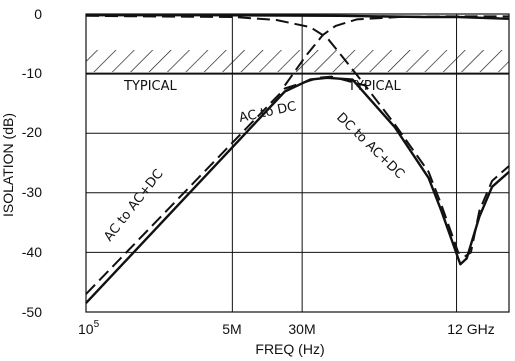 Image resolution: width=515 pixels, height=361 pixels. What do you see at coordinates (297, 61) in the screenshot?
I see `typical-hatch-band` at bounding box center [297, 61].